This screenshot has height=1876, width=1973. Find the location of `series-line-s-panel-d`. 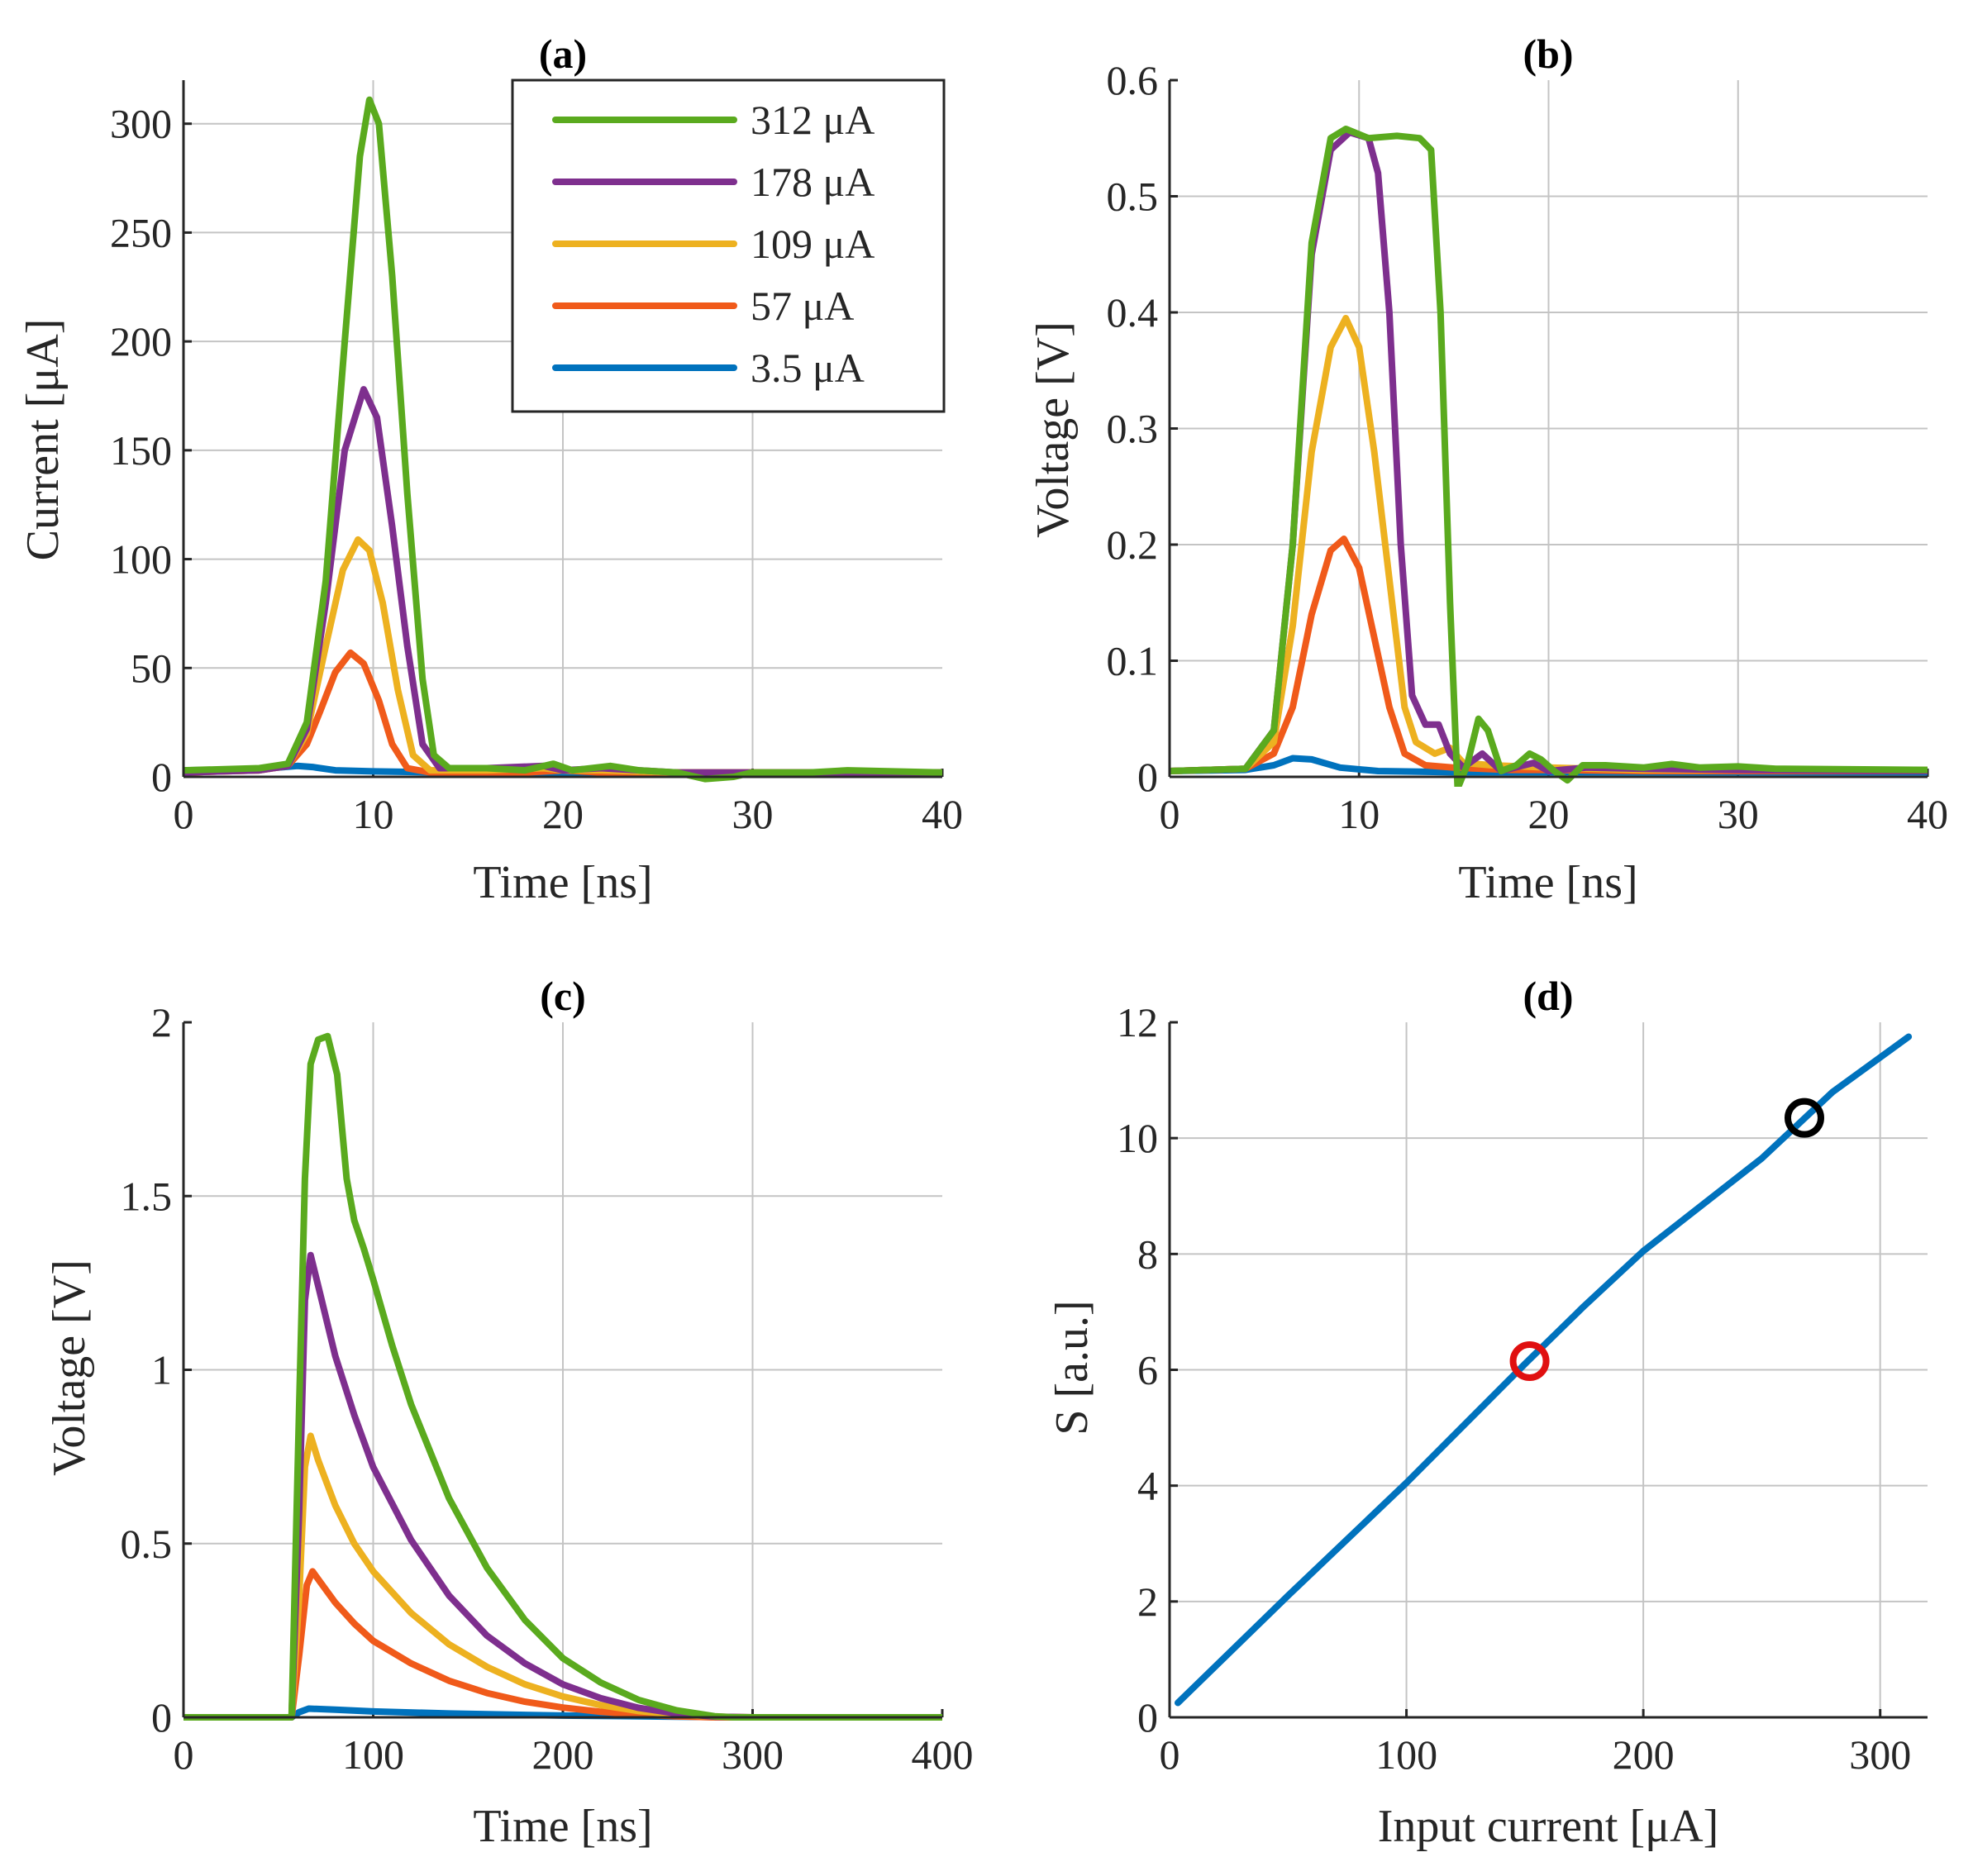

series-line-s-panel-d is located at coordinates (1544, 1370).